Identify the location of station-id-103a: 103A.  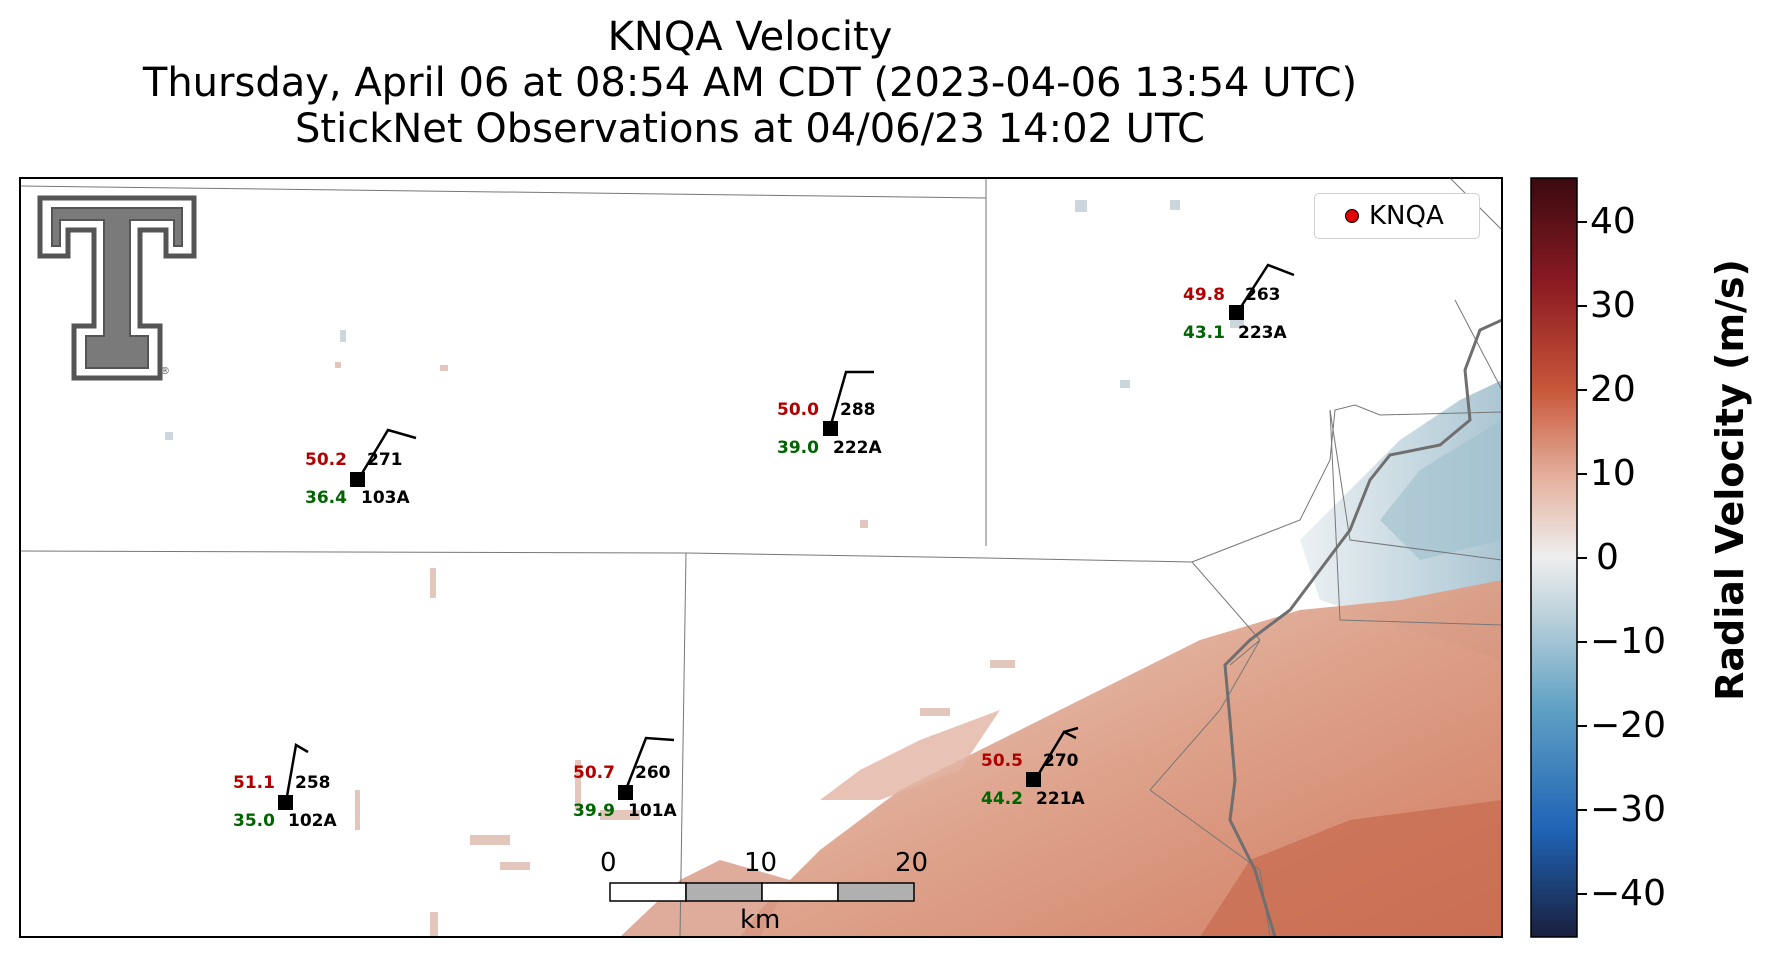
(385, 498).